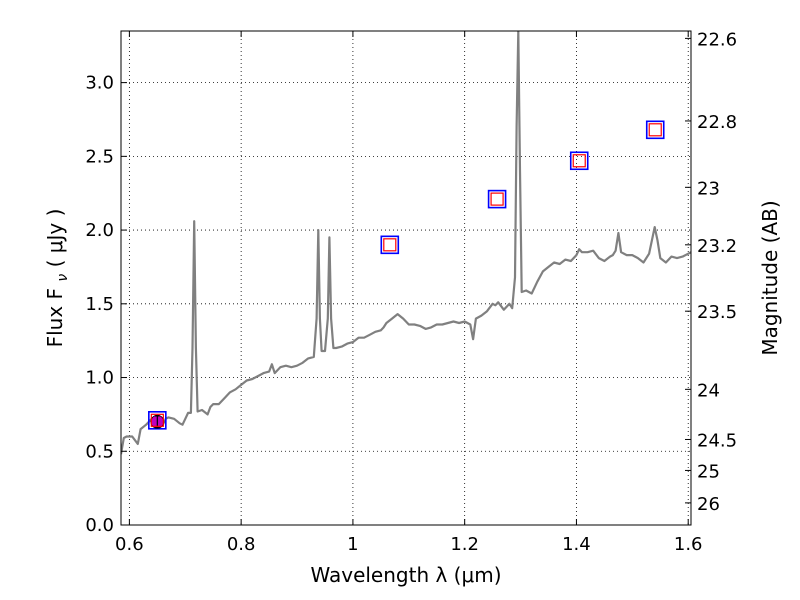  What do you see at coordinates (717, 122) in the screenshot?
I see `y2-tick-label: 22.8` at bounding box center [717, 122].